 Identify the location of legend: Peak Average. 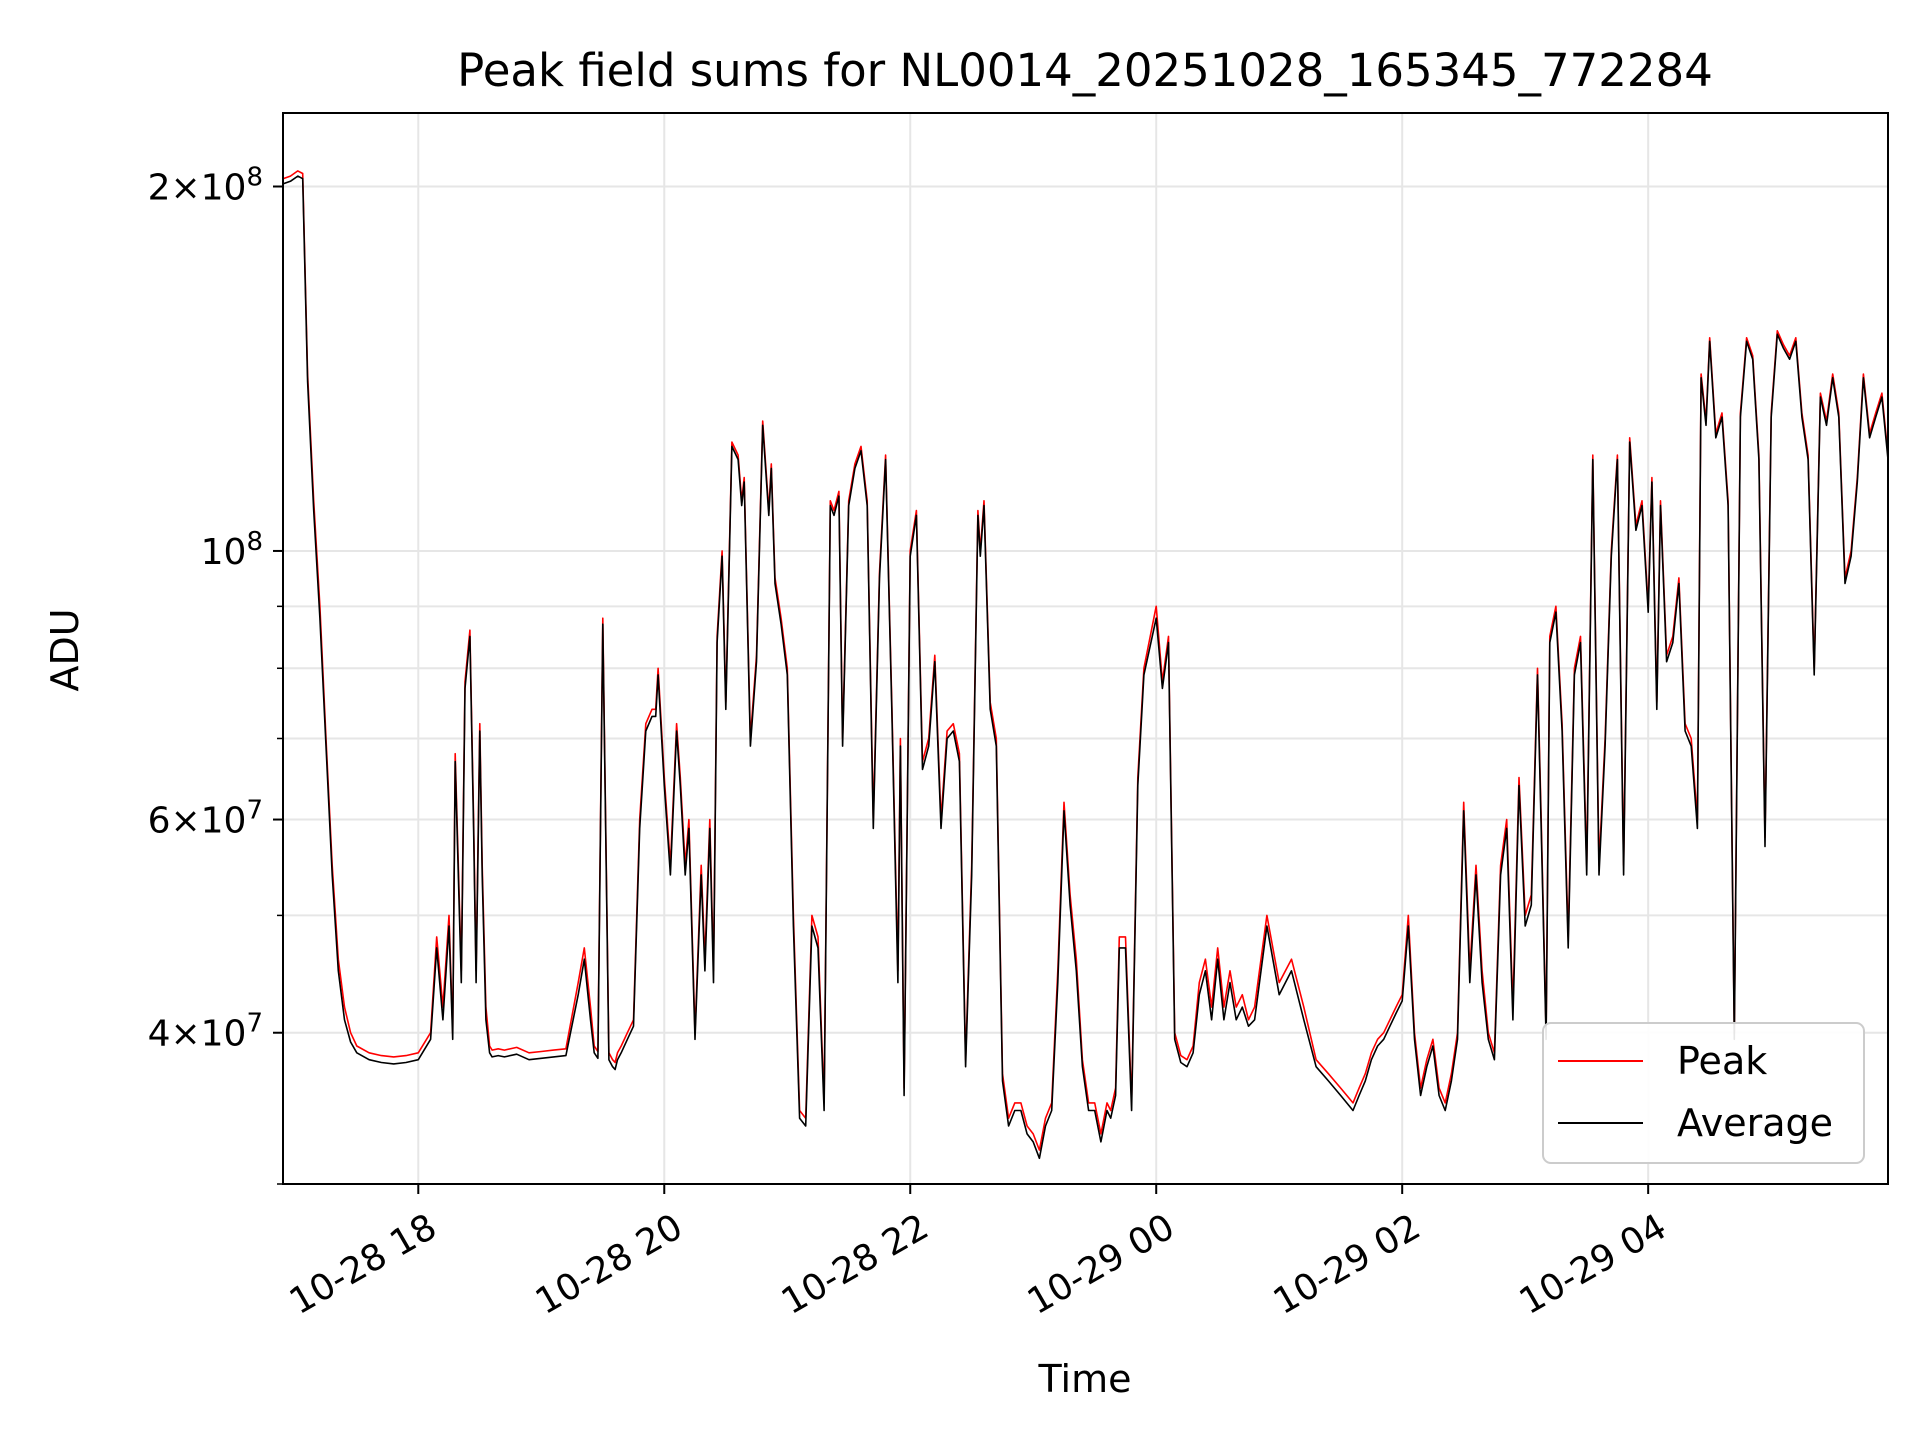
(1703, 1093).